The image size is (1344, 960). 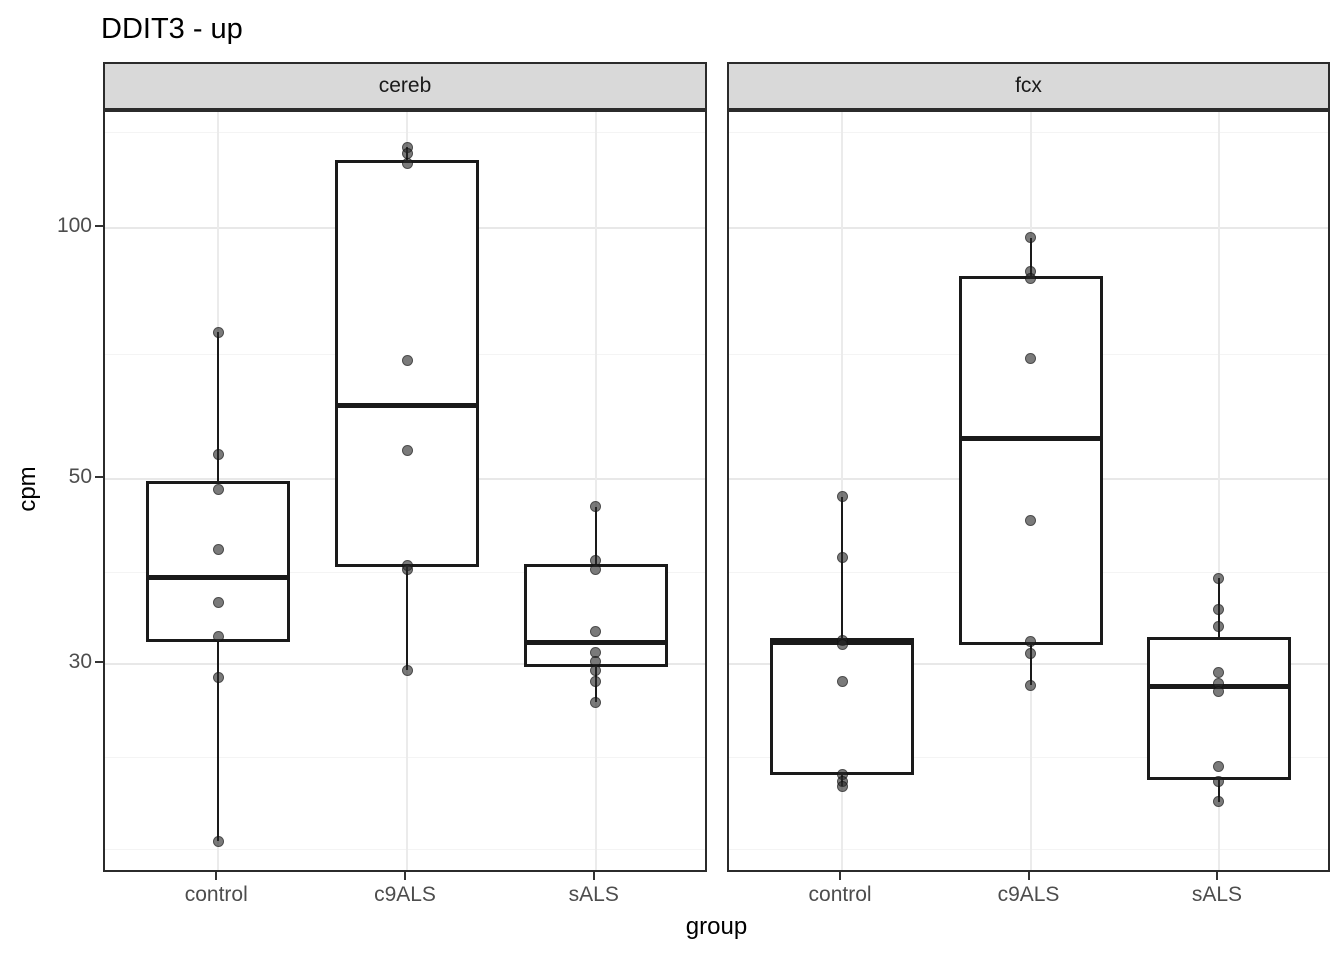 I want to click on y-axis-title: cpm, so click(x=27, y=489).